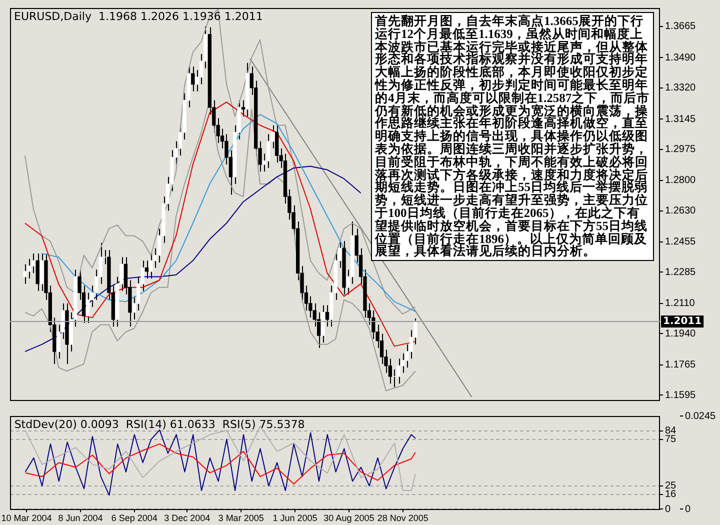 This screenshot has height=525, width=720. What do you see at coordinates (241, 518) in the screenshot?
I see `x-tick-label: 3 Mar 2005` at bounding box center [241, 518].